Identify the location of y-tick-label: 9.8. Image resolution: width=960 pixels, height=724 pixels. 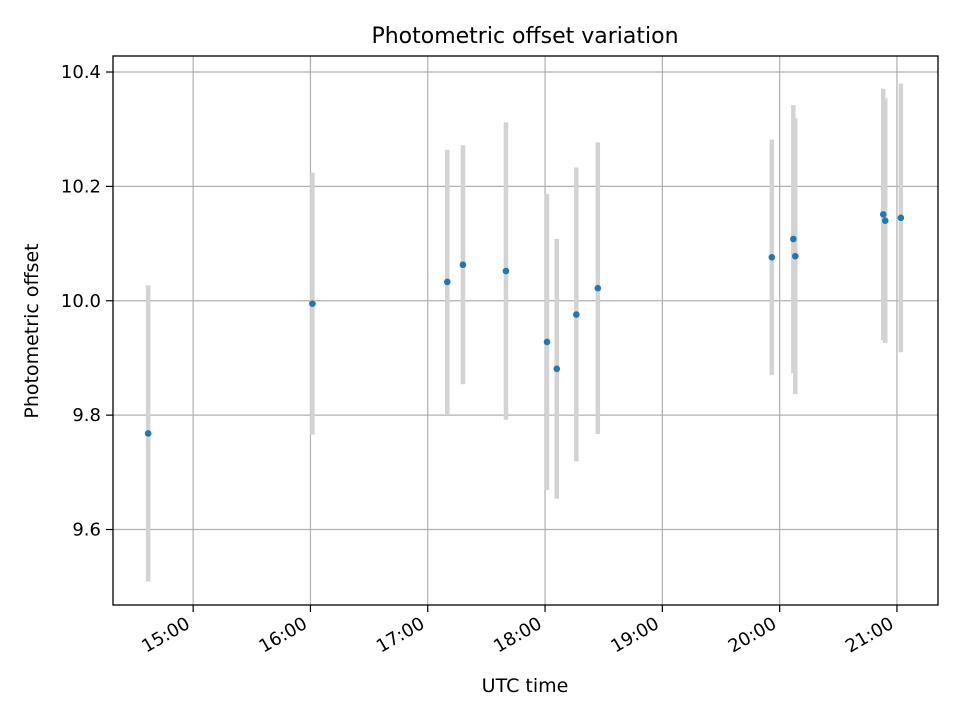
(86, 415).